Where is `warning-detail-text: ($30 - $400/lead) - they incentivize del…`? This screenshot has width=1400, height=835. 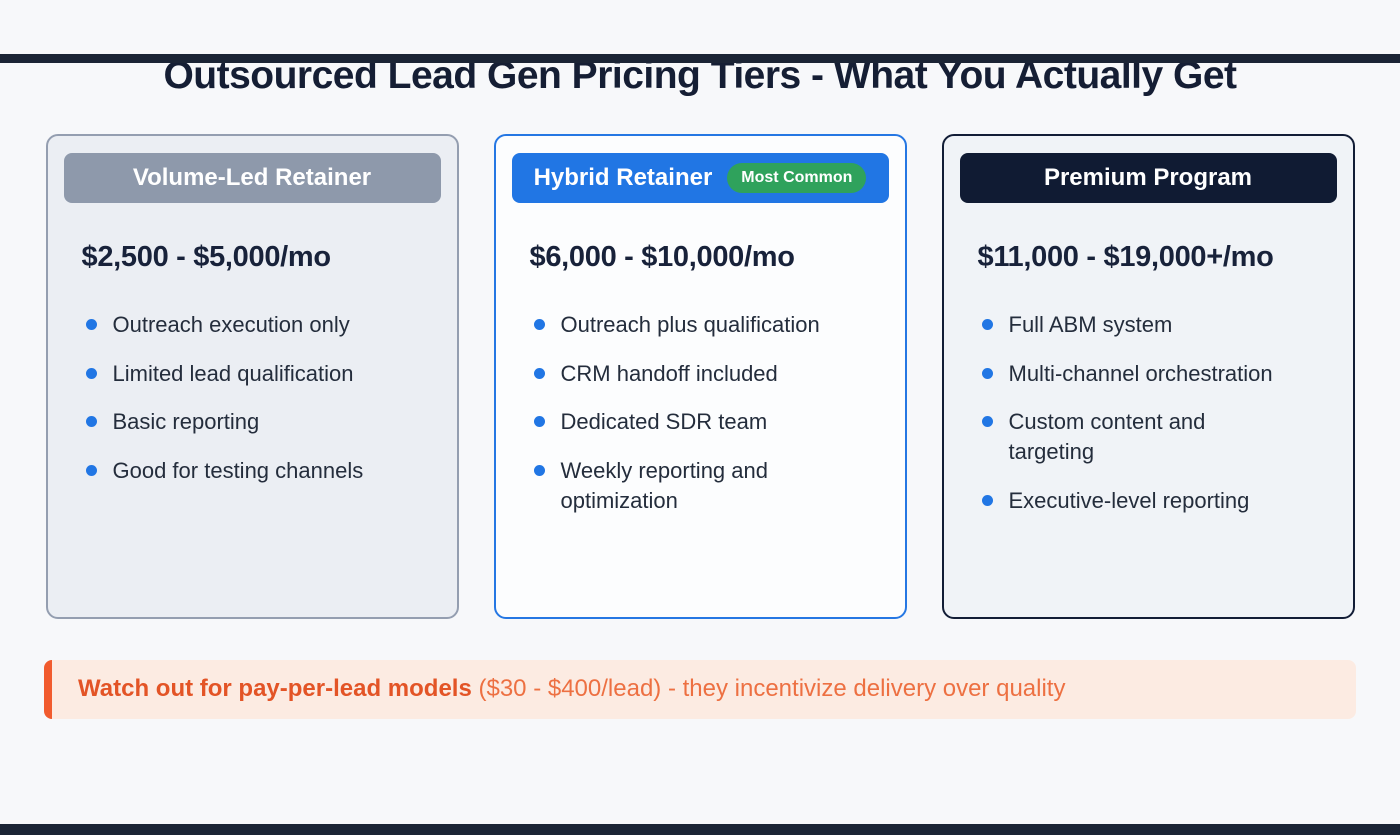 warning-detail-text: ($30 - $400/lead) - they incentivize del… is located at coordinates (768, 688).